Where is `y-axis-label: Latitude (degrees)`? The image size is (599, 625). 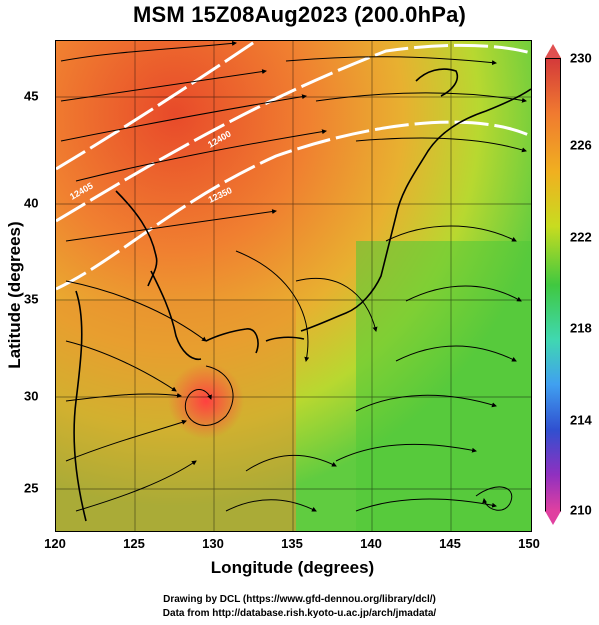
y-axis-label: Latitude (degrees) is located at coordinates (14, 295).